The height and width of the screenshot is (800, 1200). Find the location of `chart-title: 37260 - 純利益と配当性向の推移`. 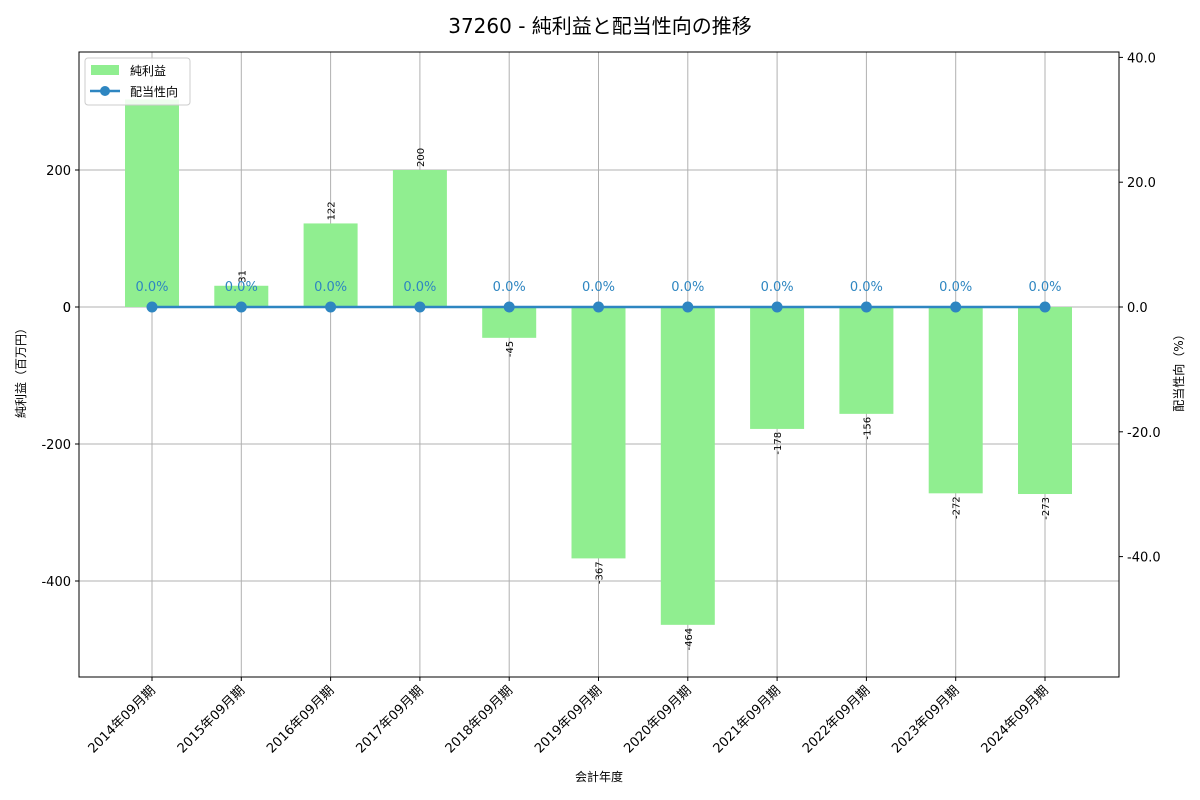

chart-title: 37260 - 純利益と配当性向の推移 is located at coordinates (600, 26).